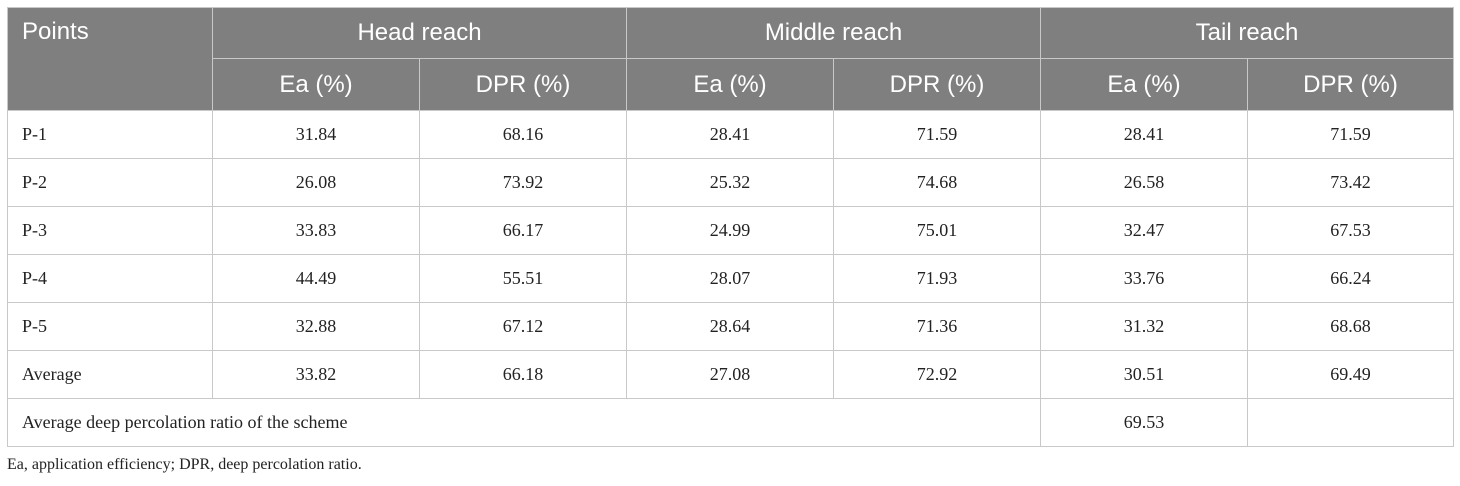 The height and width of the screenshot is (486, 1460). I want to click on header-middle-ea: Ea (%), so click(730, 84).